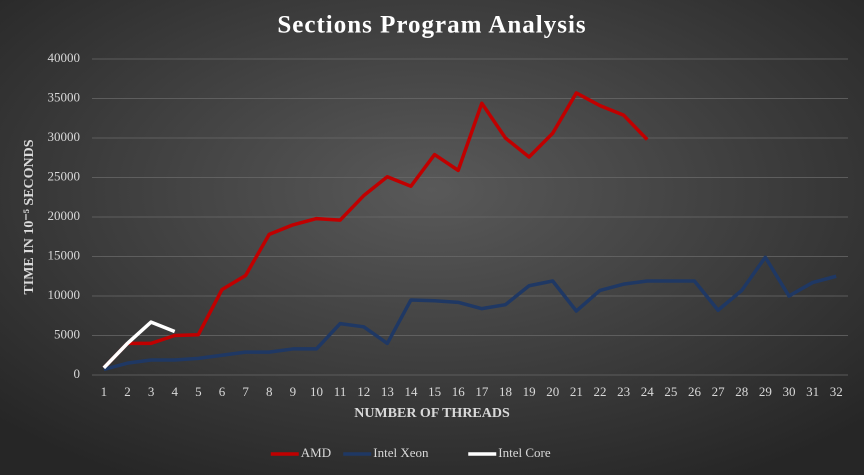 This screenshot has height=475, width=864. What do you see at coordinates (765, 391) in the screenshot?
I see `x-tick-label: 29` at bounding box center [765, 391].